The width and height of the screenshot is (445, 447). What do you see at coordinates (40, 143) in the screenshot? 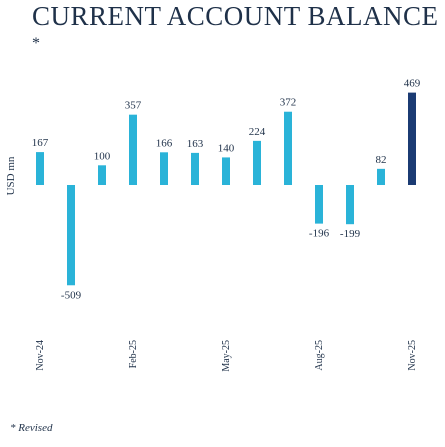
I see `data-label-Nov-24: 167` at bounding box center [40, 143].